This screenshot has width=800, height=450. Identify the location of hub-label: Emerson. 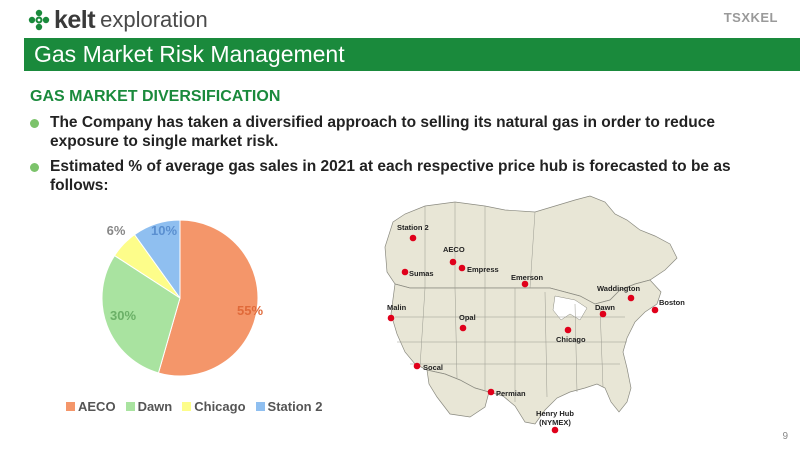
(527, 277).